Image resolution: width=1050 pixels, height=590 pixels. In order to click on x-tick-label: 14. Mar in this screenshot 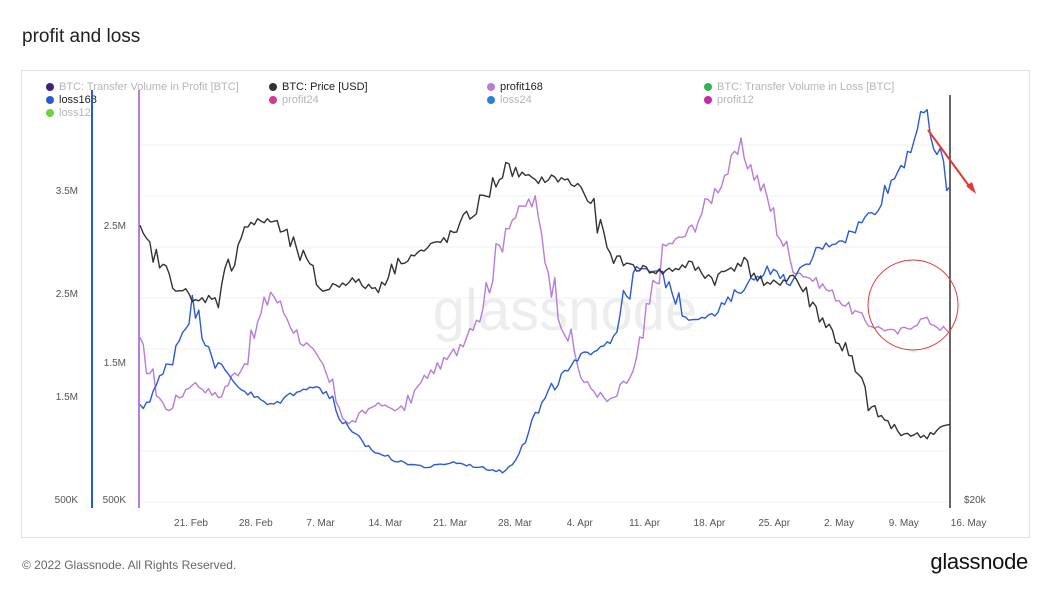, I will do `click(385, 523)`.